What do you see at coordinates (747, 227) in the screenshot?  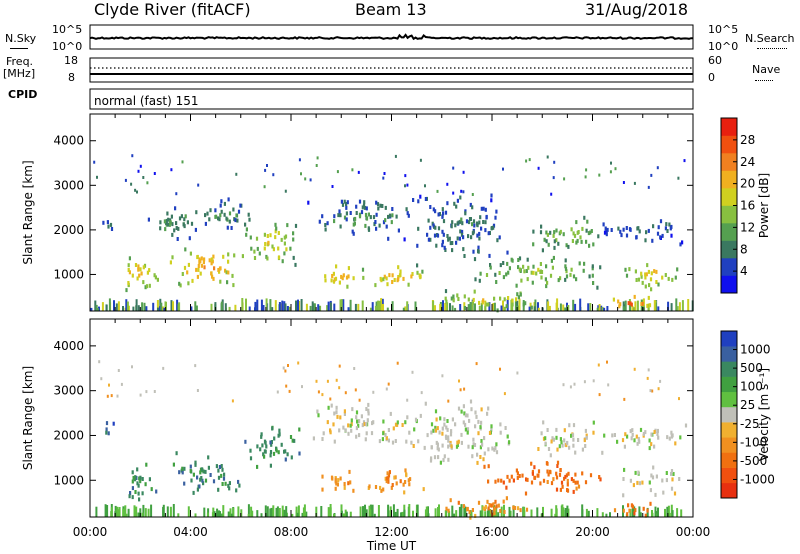 I see `power-colorbar-tick-label: 12` at bounding box center [747, 227].